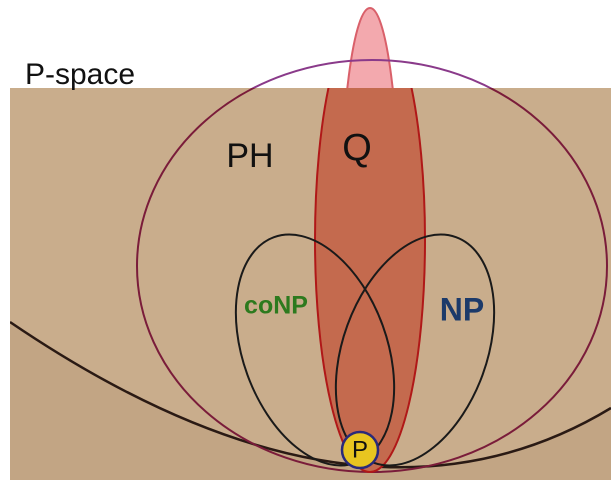 Image resolution: width=611 pixels, height=480 pixels. What do you see at coordinates (80, 74) in the screenshot?
I see `title: P-space` at bounding box center [80, 74].